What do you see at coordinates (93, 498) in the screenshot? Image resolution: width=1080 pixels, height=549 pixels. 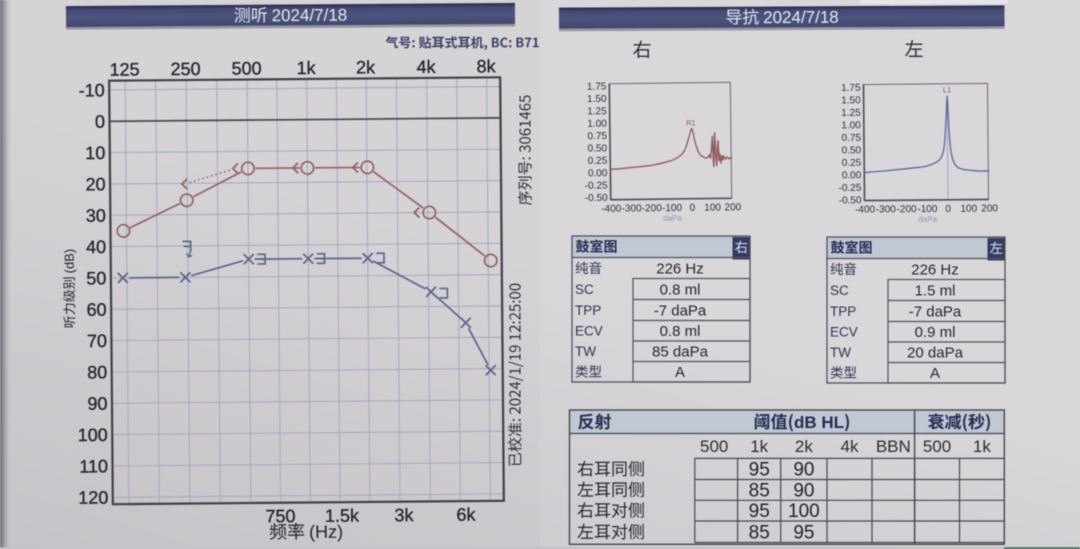 I see `svg-text: 120` at bounding box center [93, 498].